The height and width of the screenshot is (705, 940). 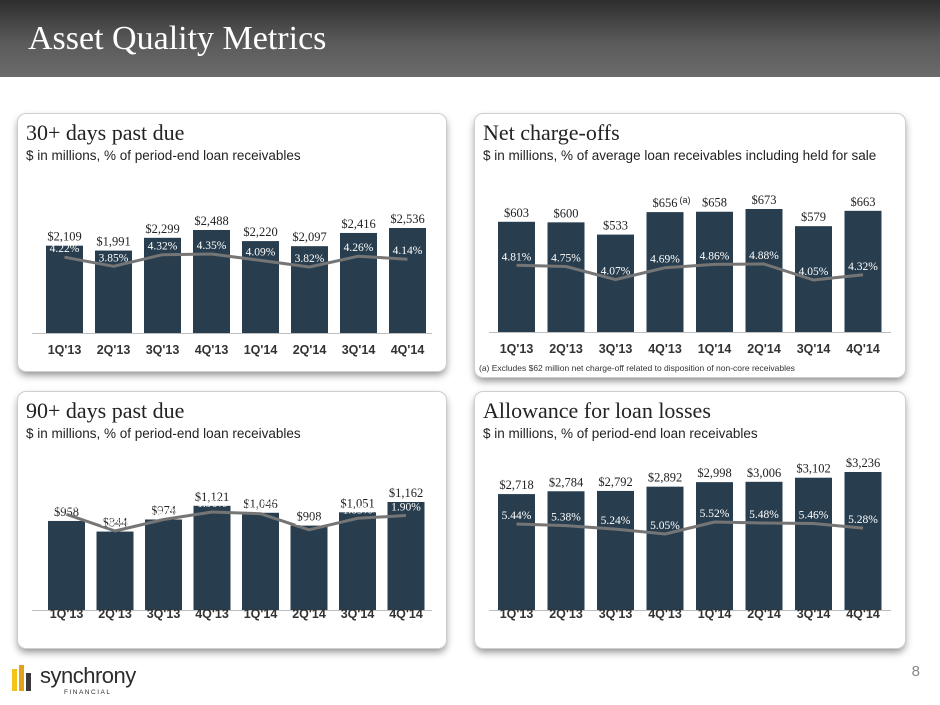 What do you see at coordinates (310, 259) in the screenshot?
I see `percent-label-5: 3.82%` at bounding box center [310, 259].